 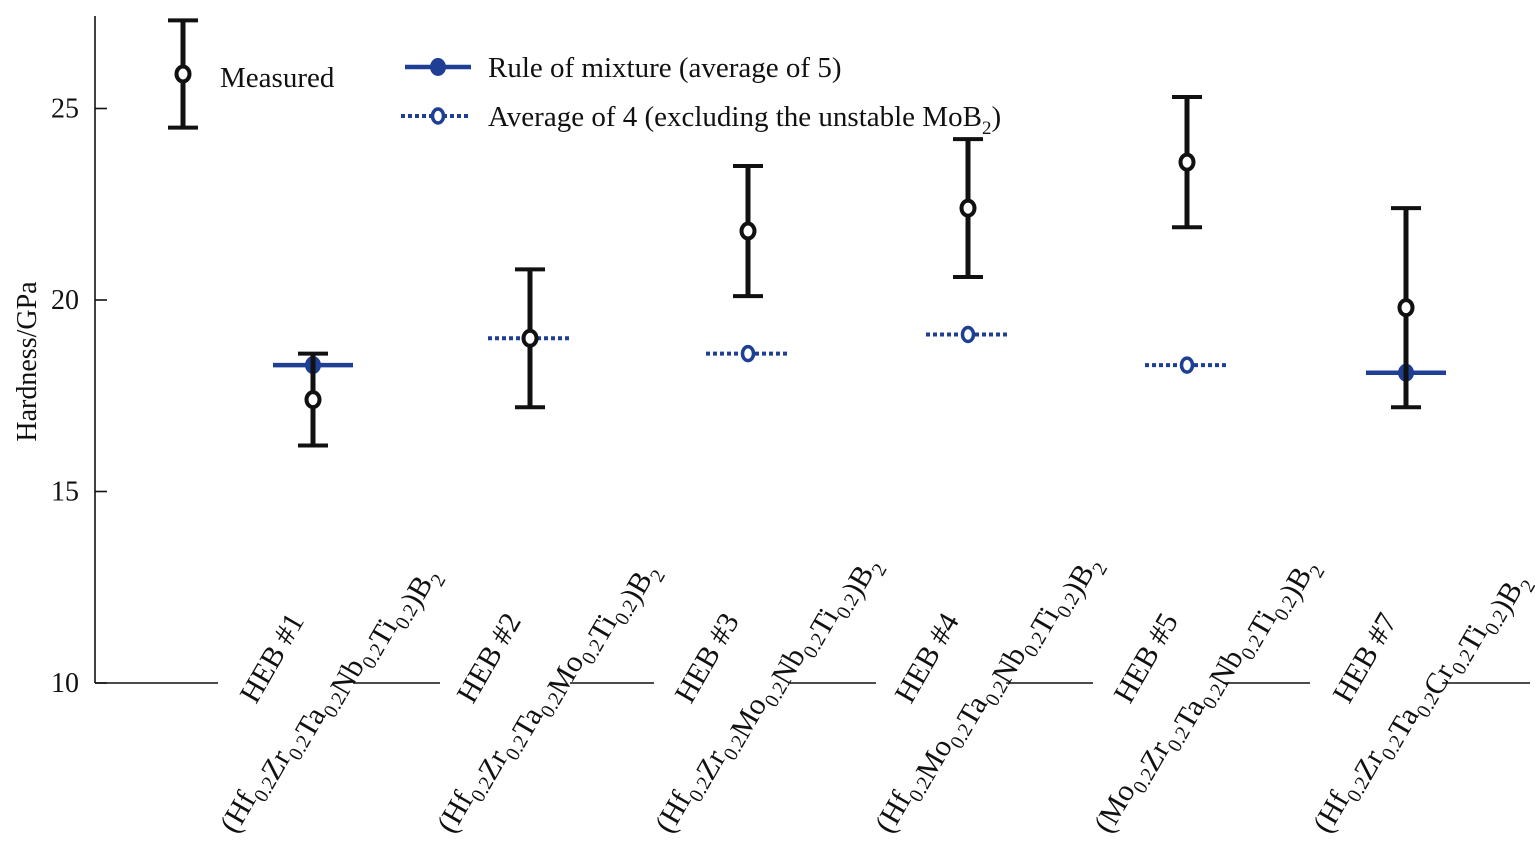 What do you see at coordinates (65, 109) in the screenshot?
I see `y-tick-label: 25` at bounding box center [65, 109].